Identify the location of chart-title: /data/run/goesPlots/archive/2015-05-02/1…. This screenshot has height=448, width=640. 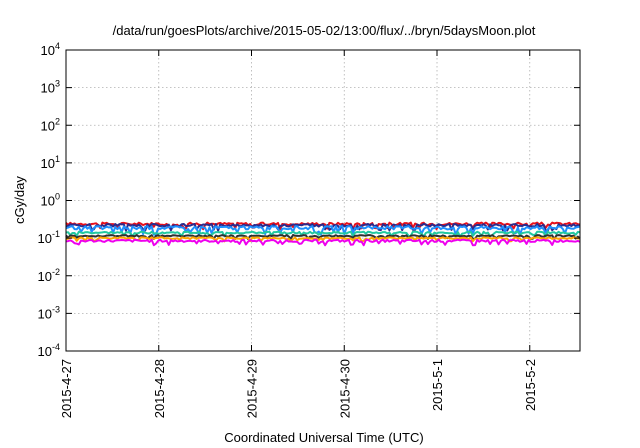
(324, 30).